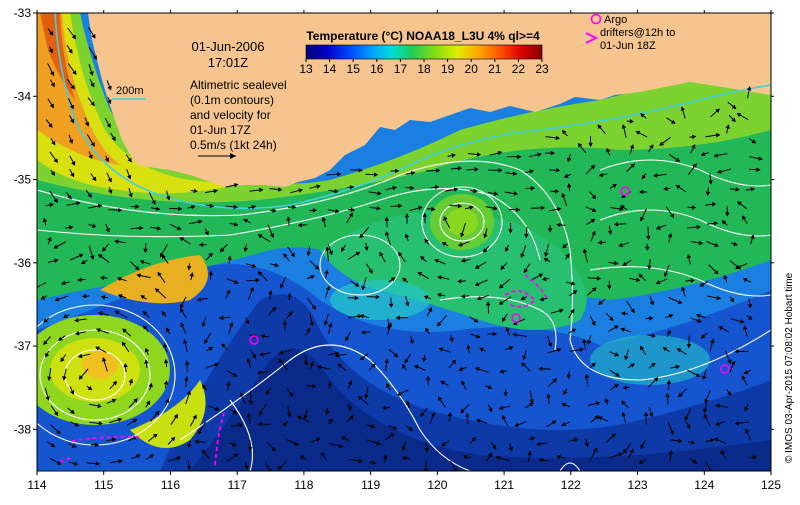  What do you see at coordinates (237, 485) in the screenshot?
I see `x-tick-label: 117` at bounding box center [237, 485].